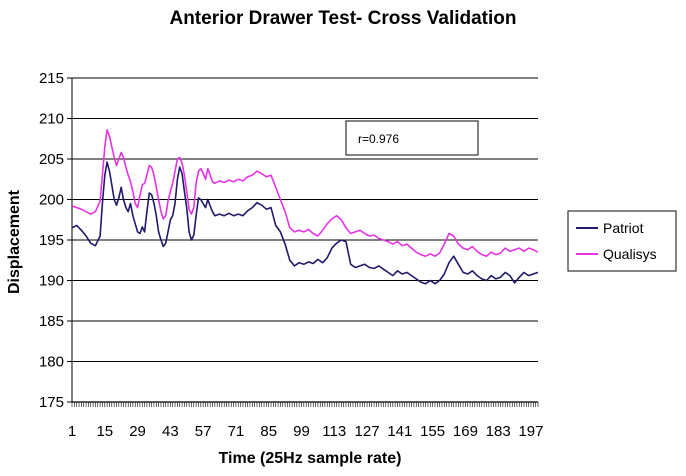  What do you see at coordinates (51, 362) in the screenshot?
I see `y-tick-label: 180` at bounding box center [51, 362].